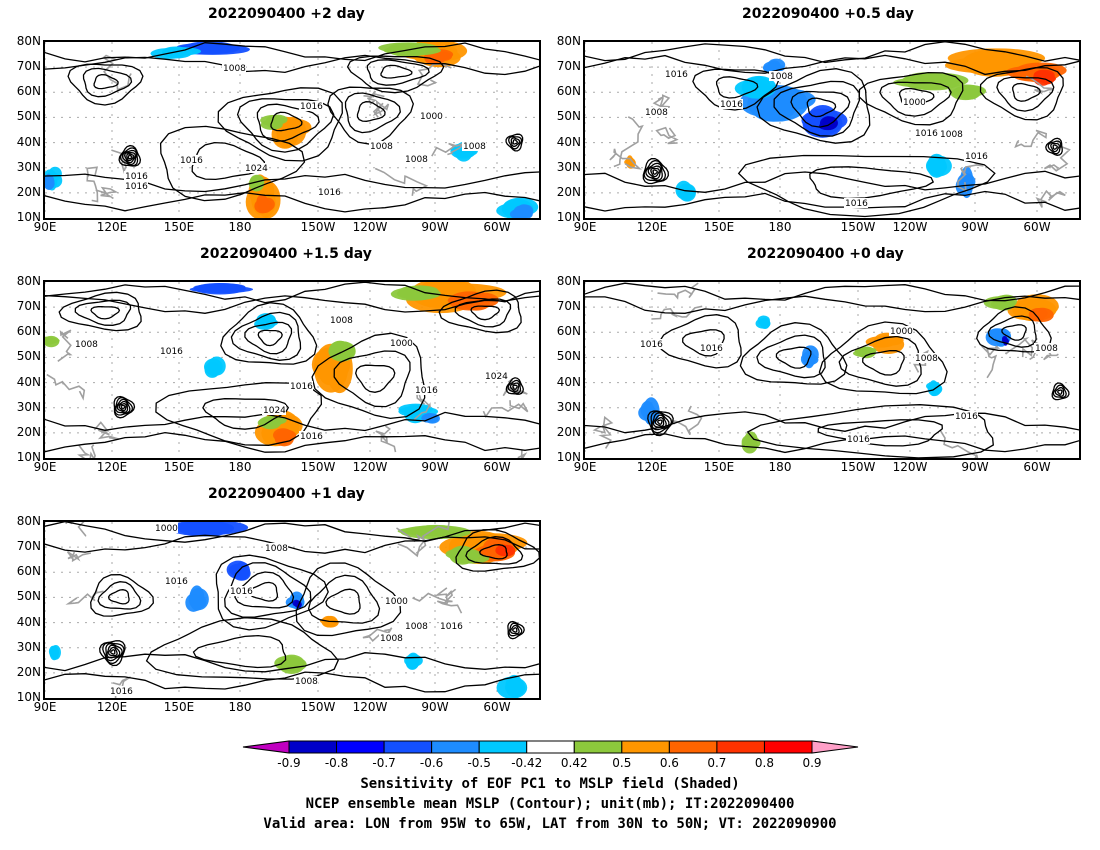 Image resolution: width=1100 pixels, height=850 pixels. Describe the element at coordinates (568, 457) in the screenshot. I see `lat-tick-label: 10N` at that location.